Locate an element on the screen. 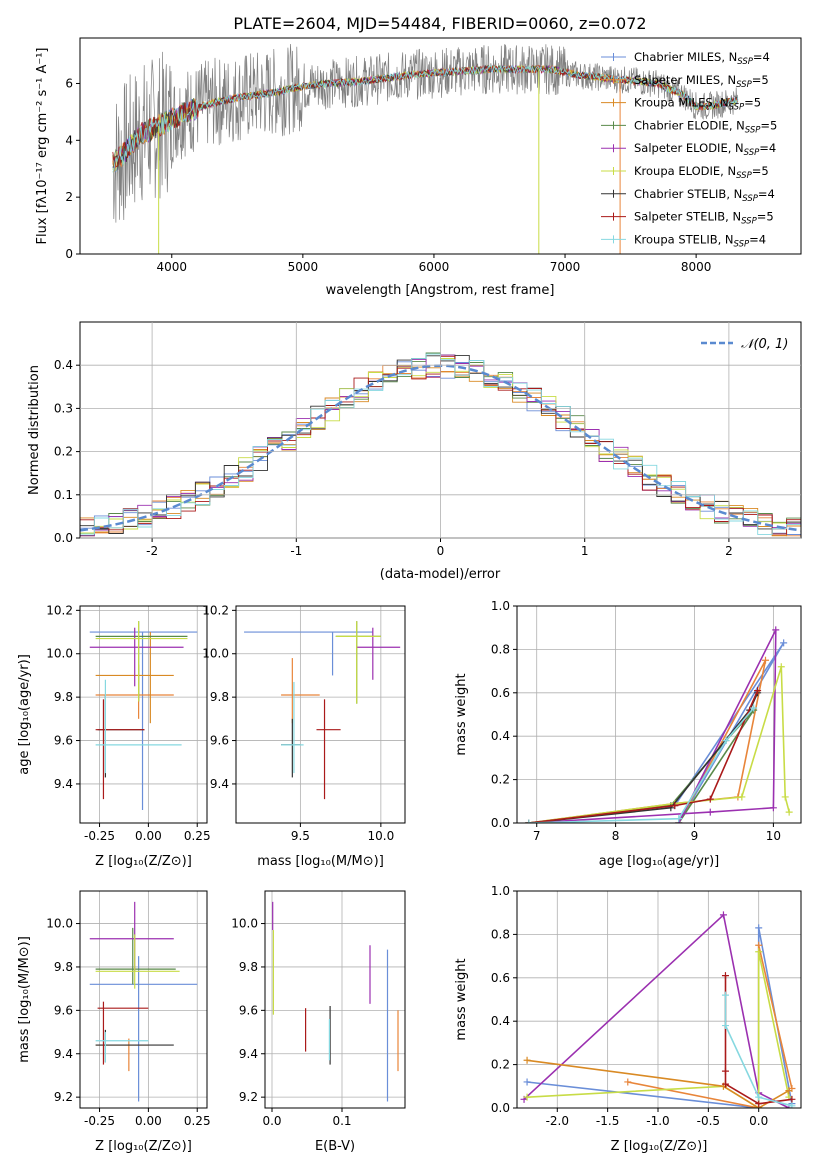 Image resolution: width=819 pixels, height=1170 pixels. mw_age-xtick-label: 7 is located at coordinates (537, 836).